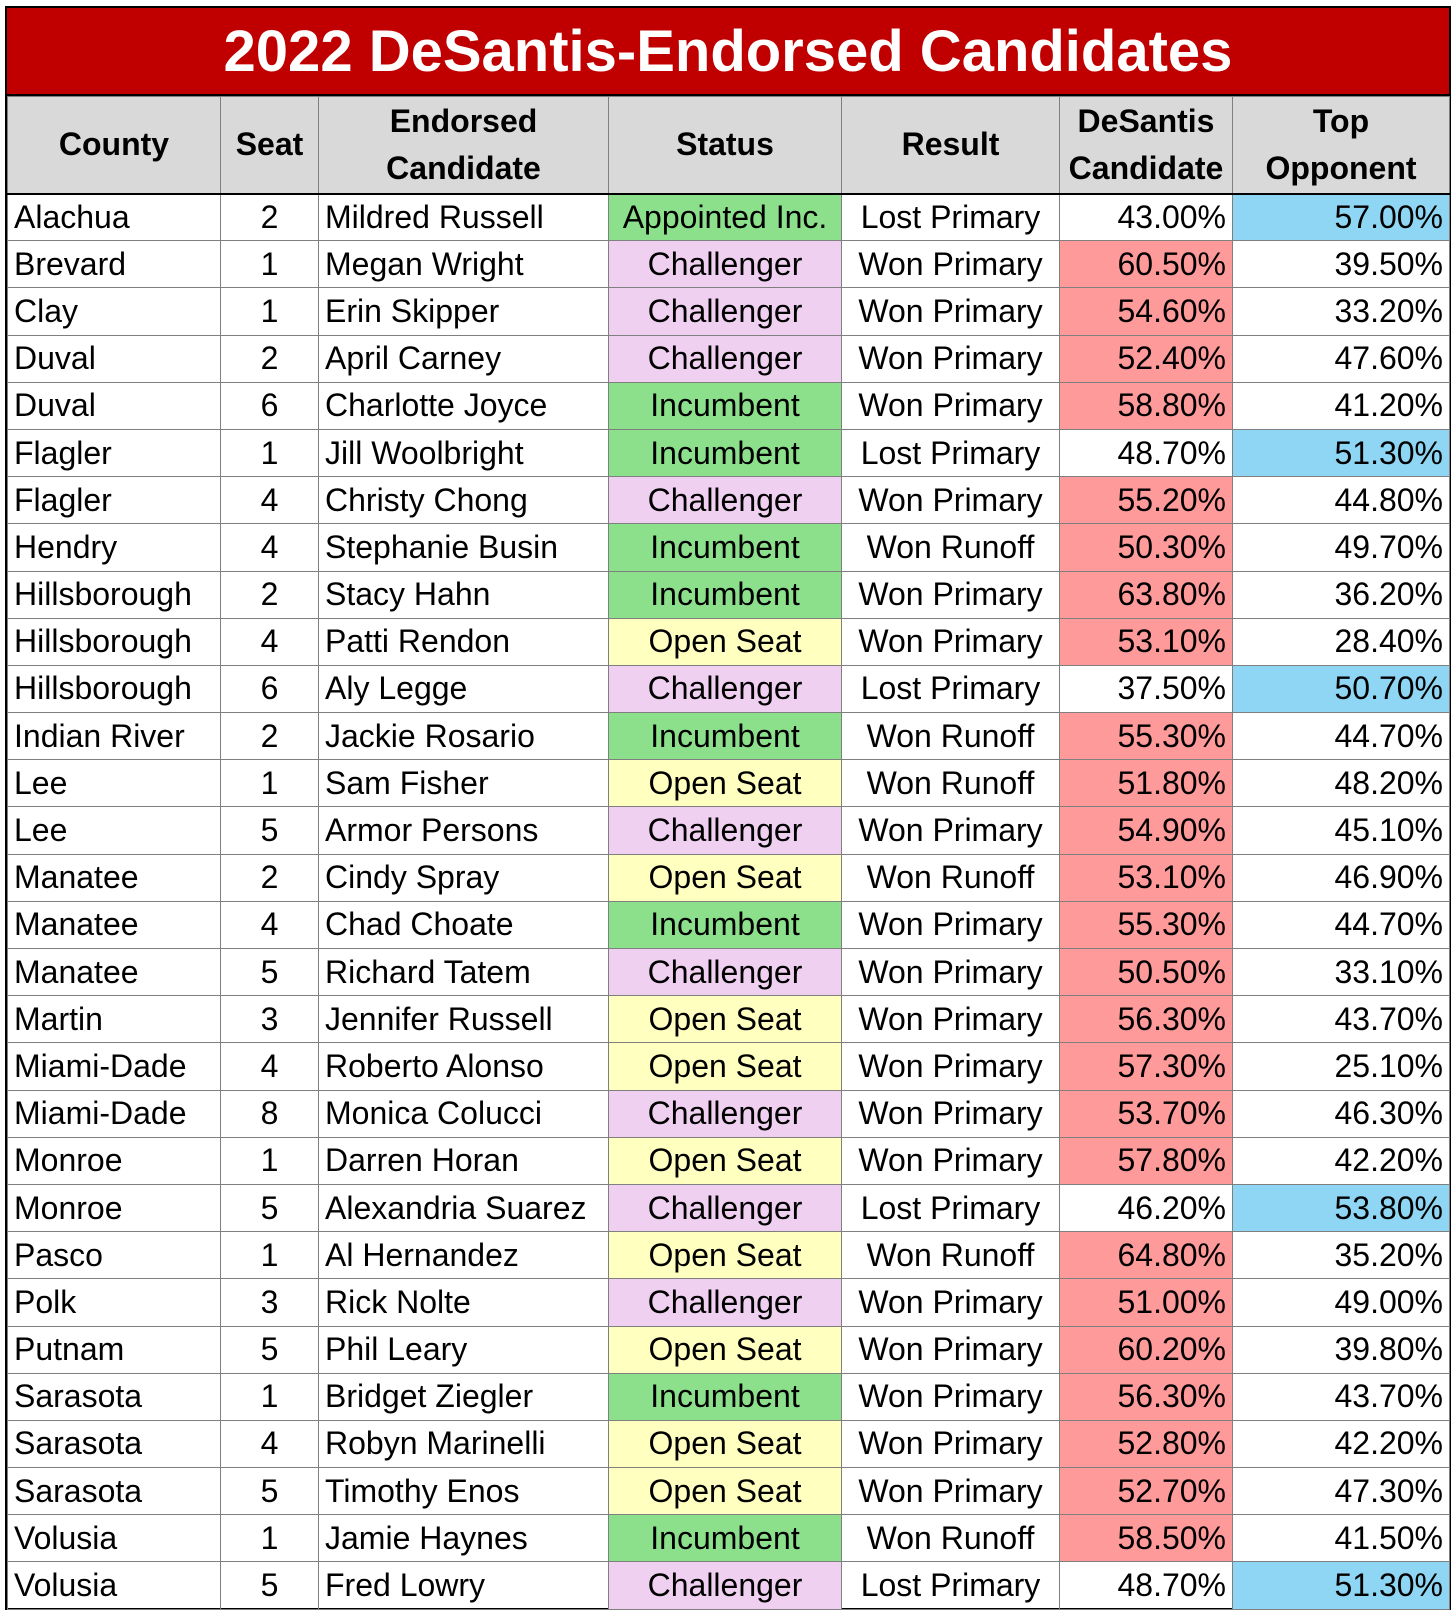  I want to click on cell-desantis-pct: 64.80%, so click(1146, 1255).